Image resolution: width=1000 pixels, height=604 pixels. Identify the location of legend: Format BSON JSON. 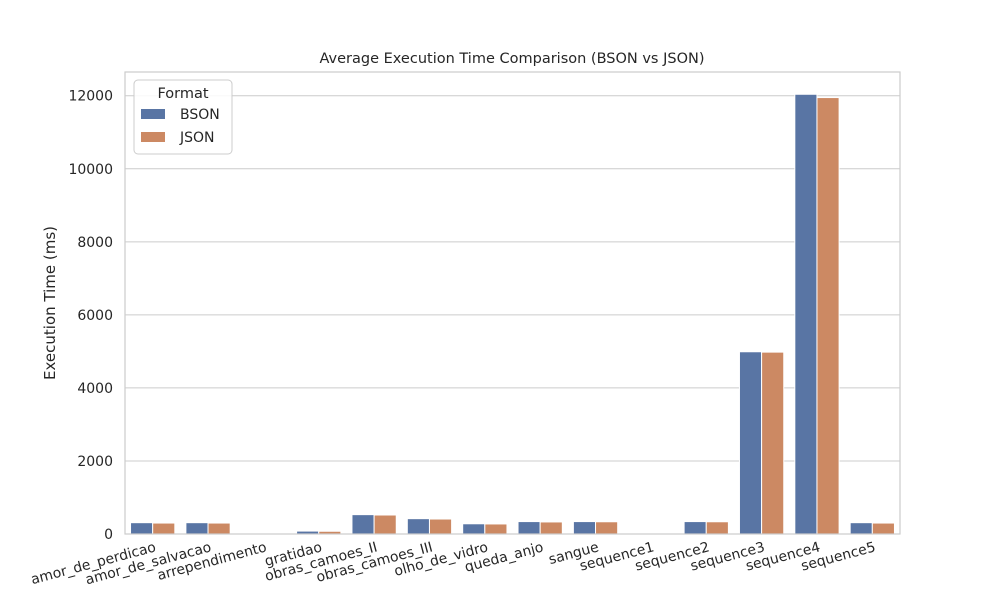
(183, 117).